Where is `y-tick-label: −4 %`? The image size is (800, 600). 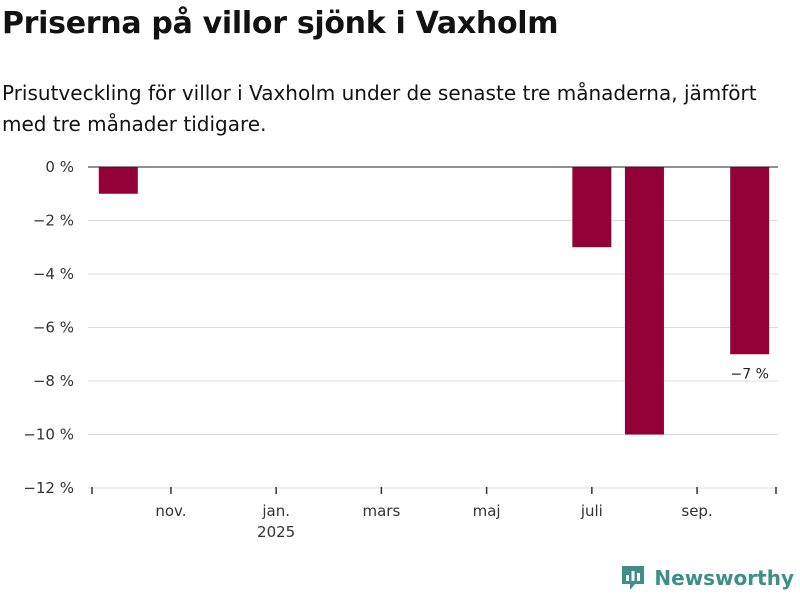
y-tick-label: −4 % is located at coordinates (53, 274).